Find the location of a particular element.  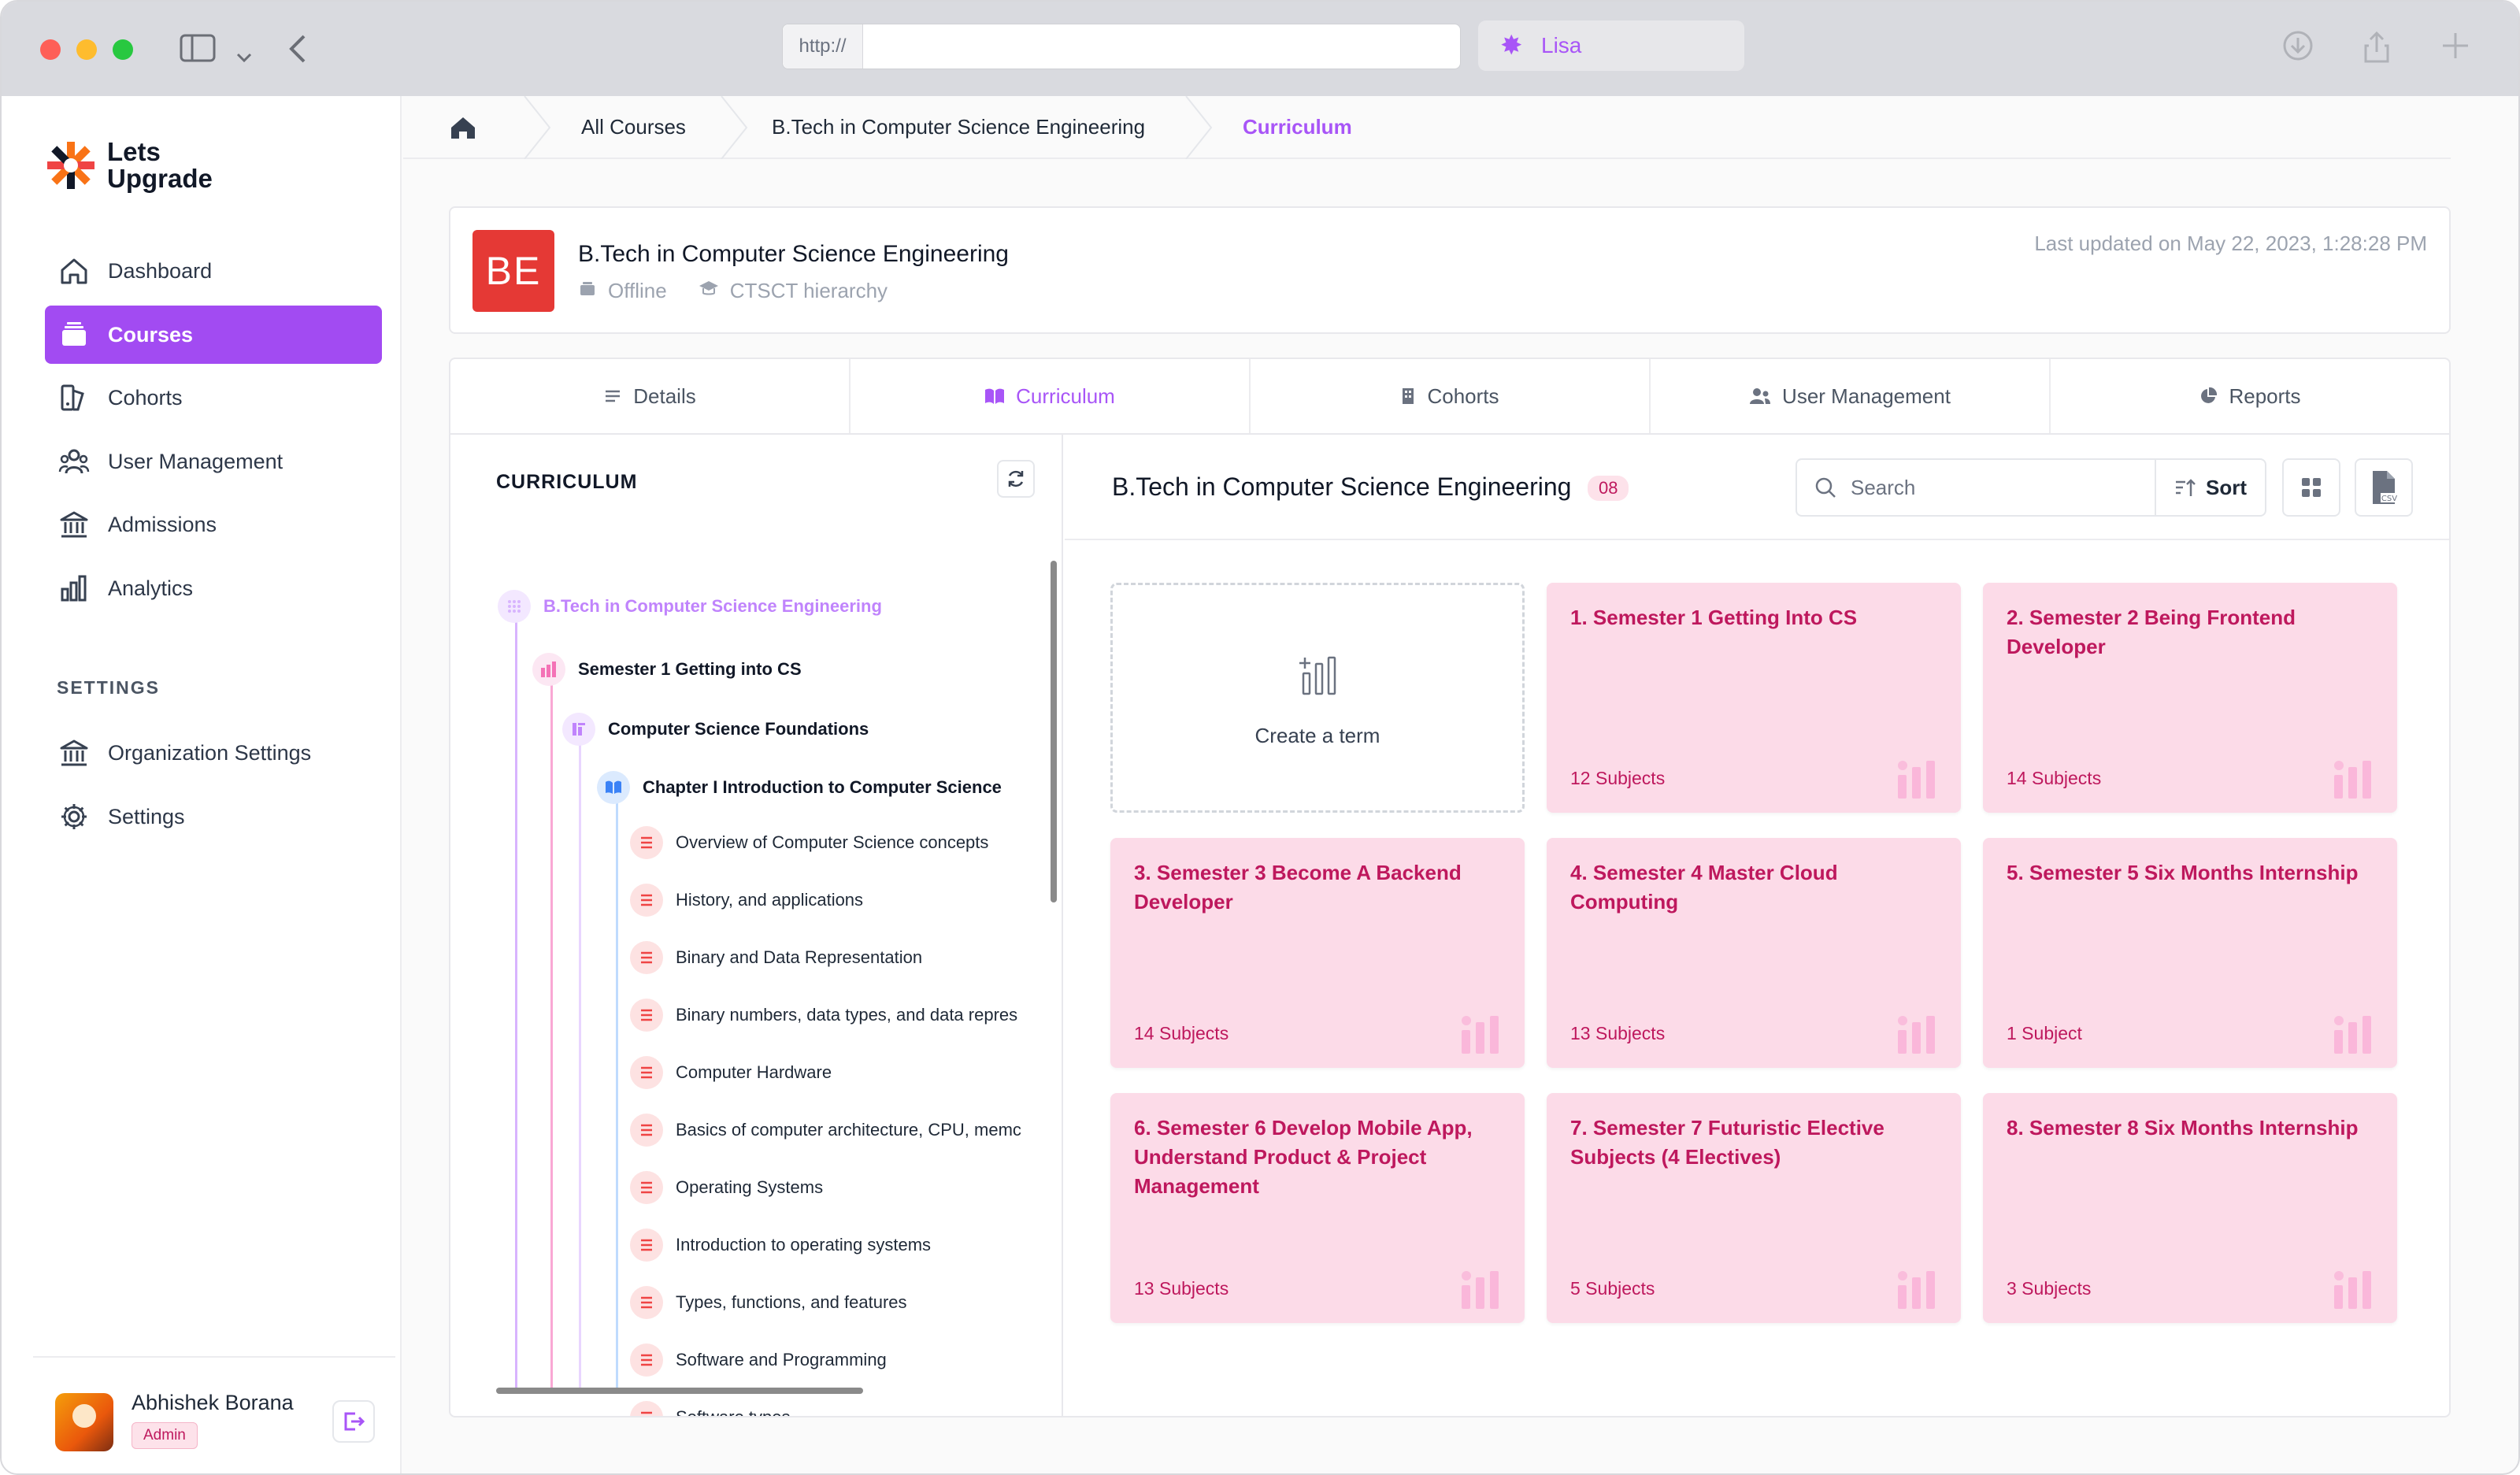

minimize-window-button is located at coordinates (86, 49).